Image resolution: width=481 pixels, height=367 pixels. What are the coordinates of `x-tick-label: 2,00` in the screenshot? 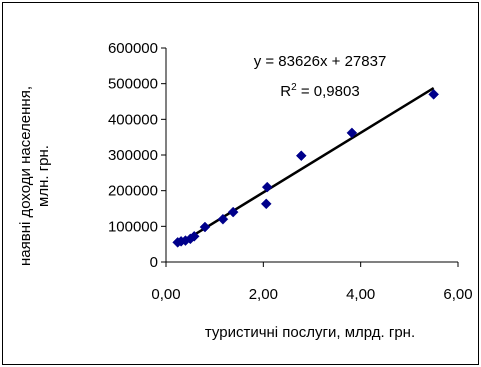 It's located at (263, 294).